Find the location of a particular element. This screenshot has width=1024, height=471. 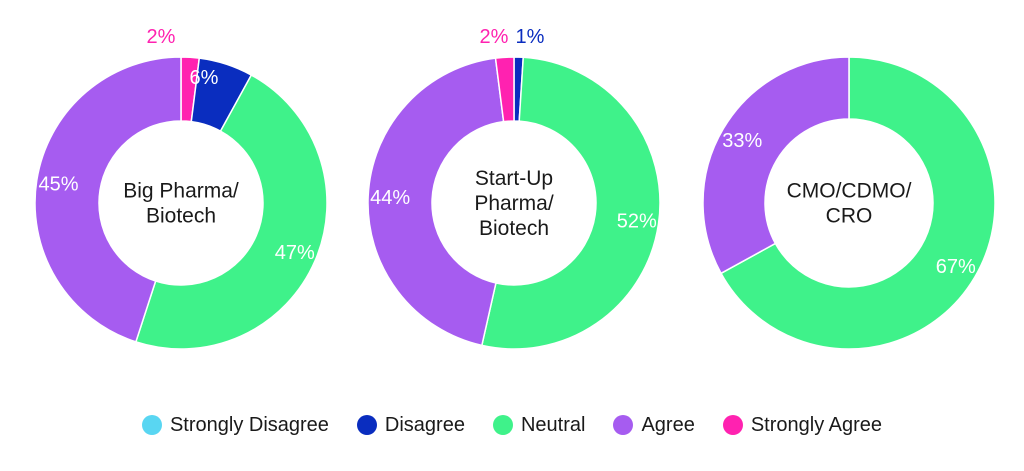

slice-label-disagree: 6% is located at coordinates (204, 78).